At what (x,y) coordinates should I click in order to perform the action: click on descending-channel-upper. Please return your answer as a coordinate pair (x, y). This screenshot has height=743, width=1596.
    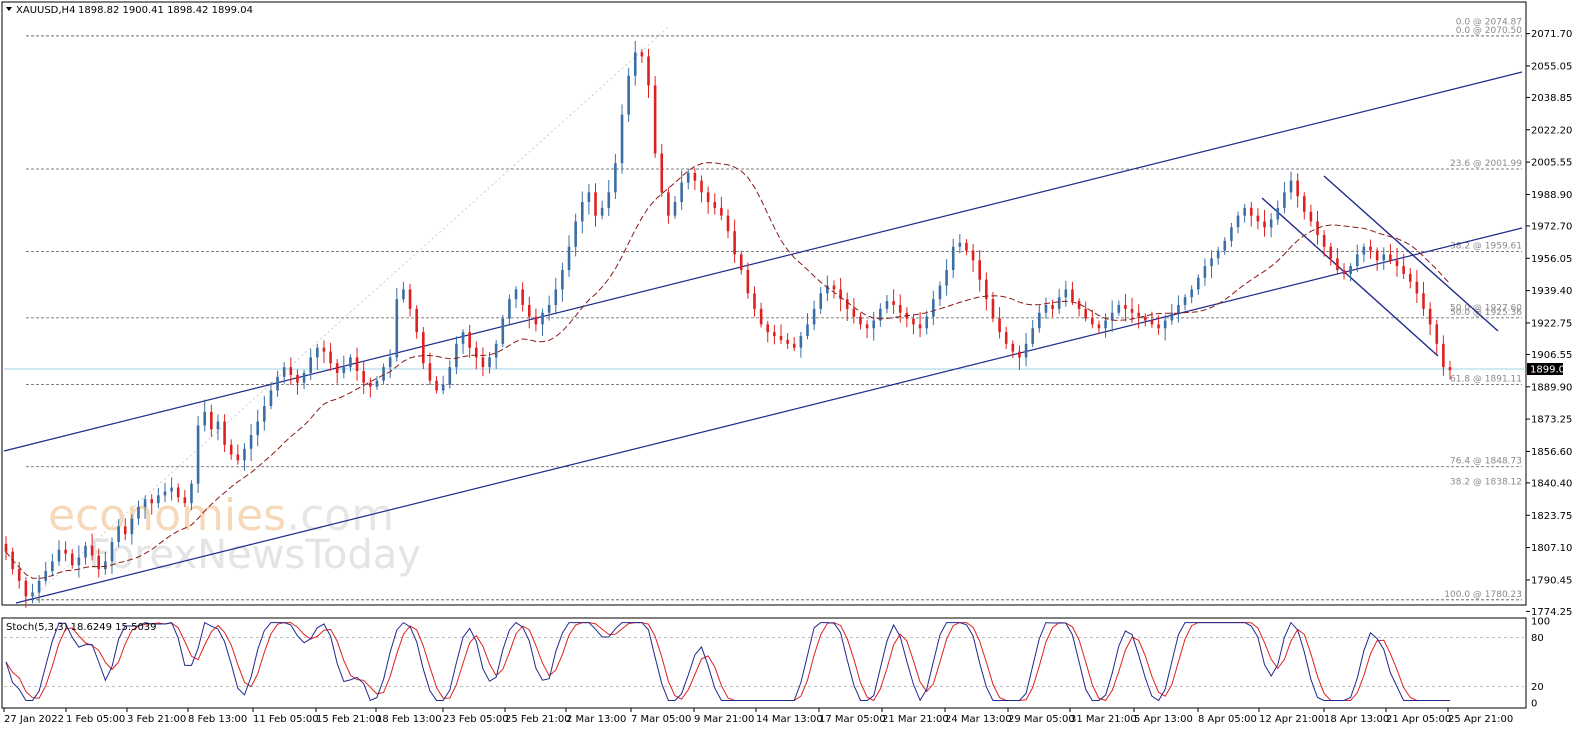
    Looking at the image, I should click on (1411, 253).